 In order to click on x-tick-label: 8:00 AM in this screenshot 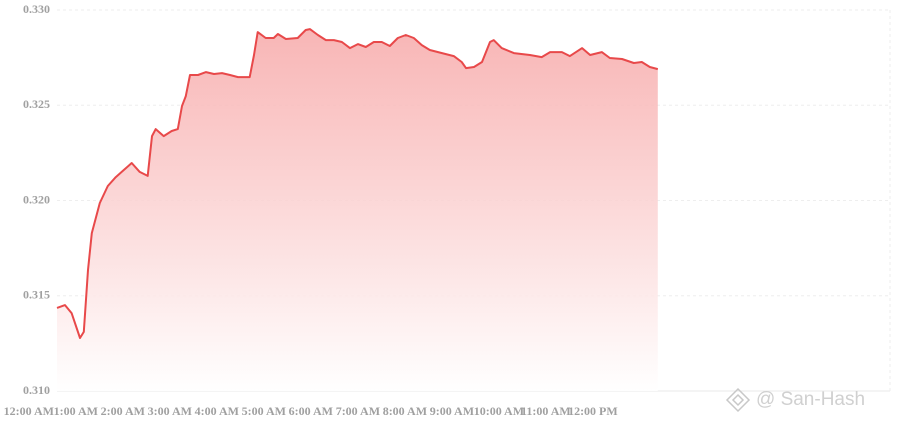, I will do `click(405, 411)`.